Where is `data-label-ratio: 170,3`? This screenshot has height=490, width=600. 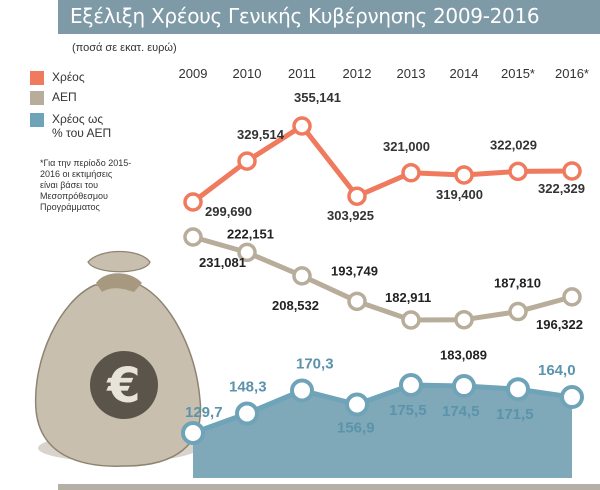 data-label-ratio: 170,3 is located at coordinates (315, 363).